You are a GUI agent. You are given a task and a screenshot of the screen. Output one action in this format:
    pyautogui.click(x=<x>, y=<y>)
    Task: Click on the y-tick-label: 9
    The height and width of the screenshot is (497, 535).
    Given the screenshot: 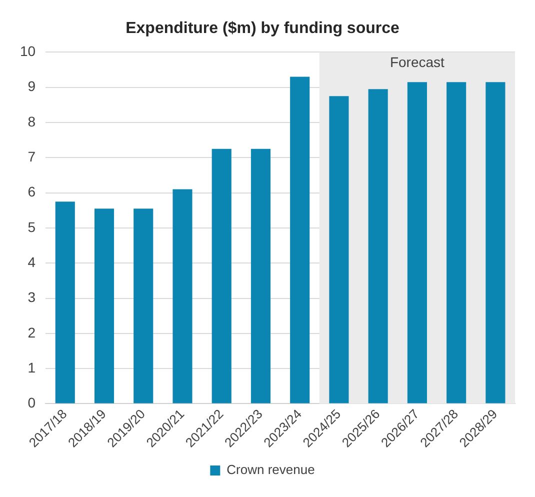 What is the action you would take?
    pyautogui.click(x=32, y=86)
    